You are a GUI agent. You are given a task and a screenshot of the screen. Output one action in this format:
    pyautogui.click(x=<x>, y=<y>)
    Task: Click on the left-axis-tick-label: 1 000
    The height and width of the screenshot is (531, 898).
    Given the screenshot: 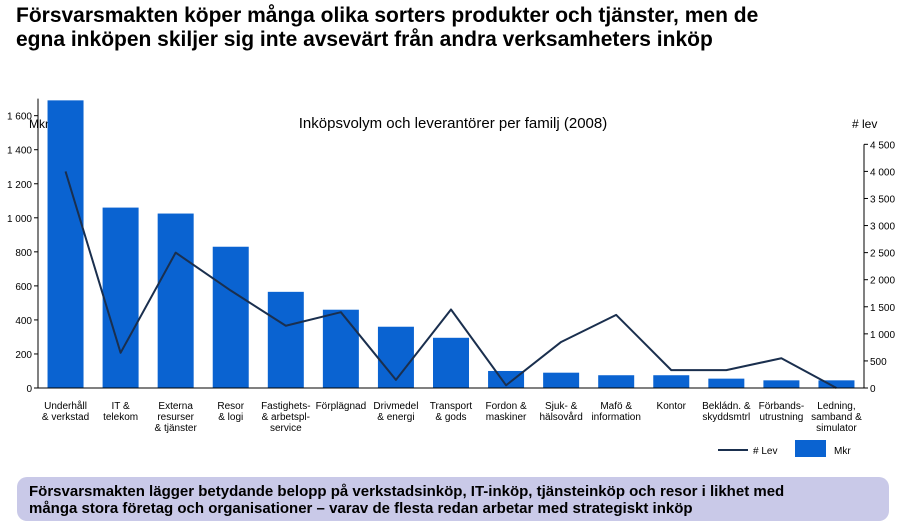 What is the action you would take?
    pyautogui.click(x=19, y=219)
    